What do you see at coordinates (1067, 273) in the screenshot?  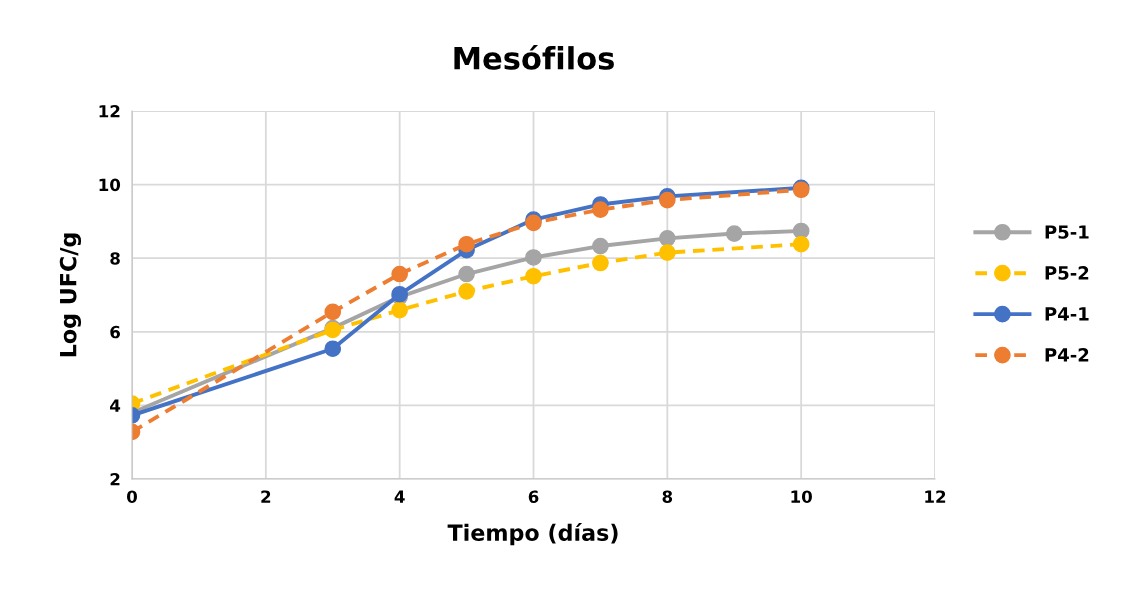 I see `legend-label: P5-2` at bounding box center [1067, 273].